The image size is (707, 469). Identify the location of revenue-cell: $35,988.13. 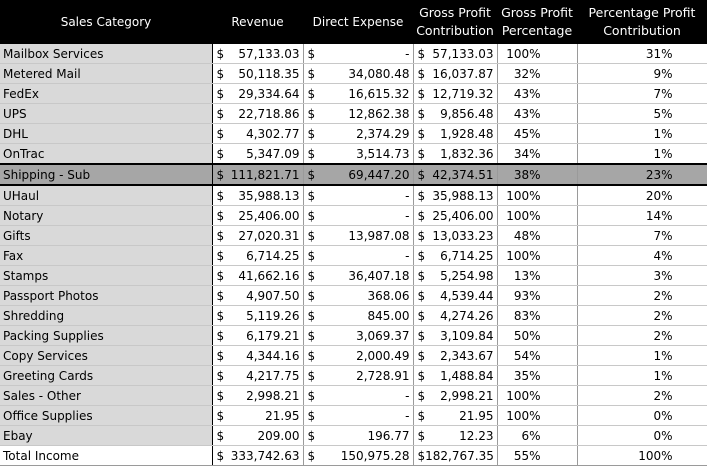
(258, 195).